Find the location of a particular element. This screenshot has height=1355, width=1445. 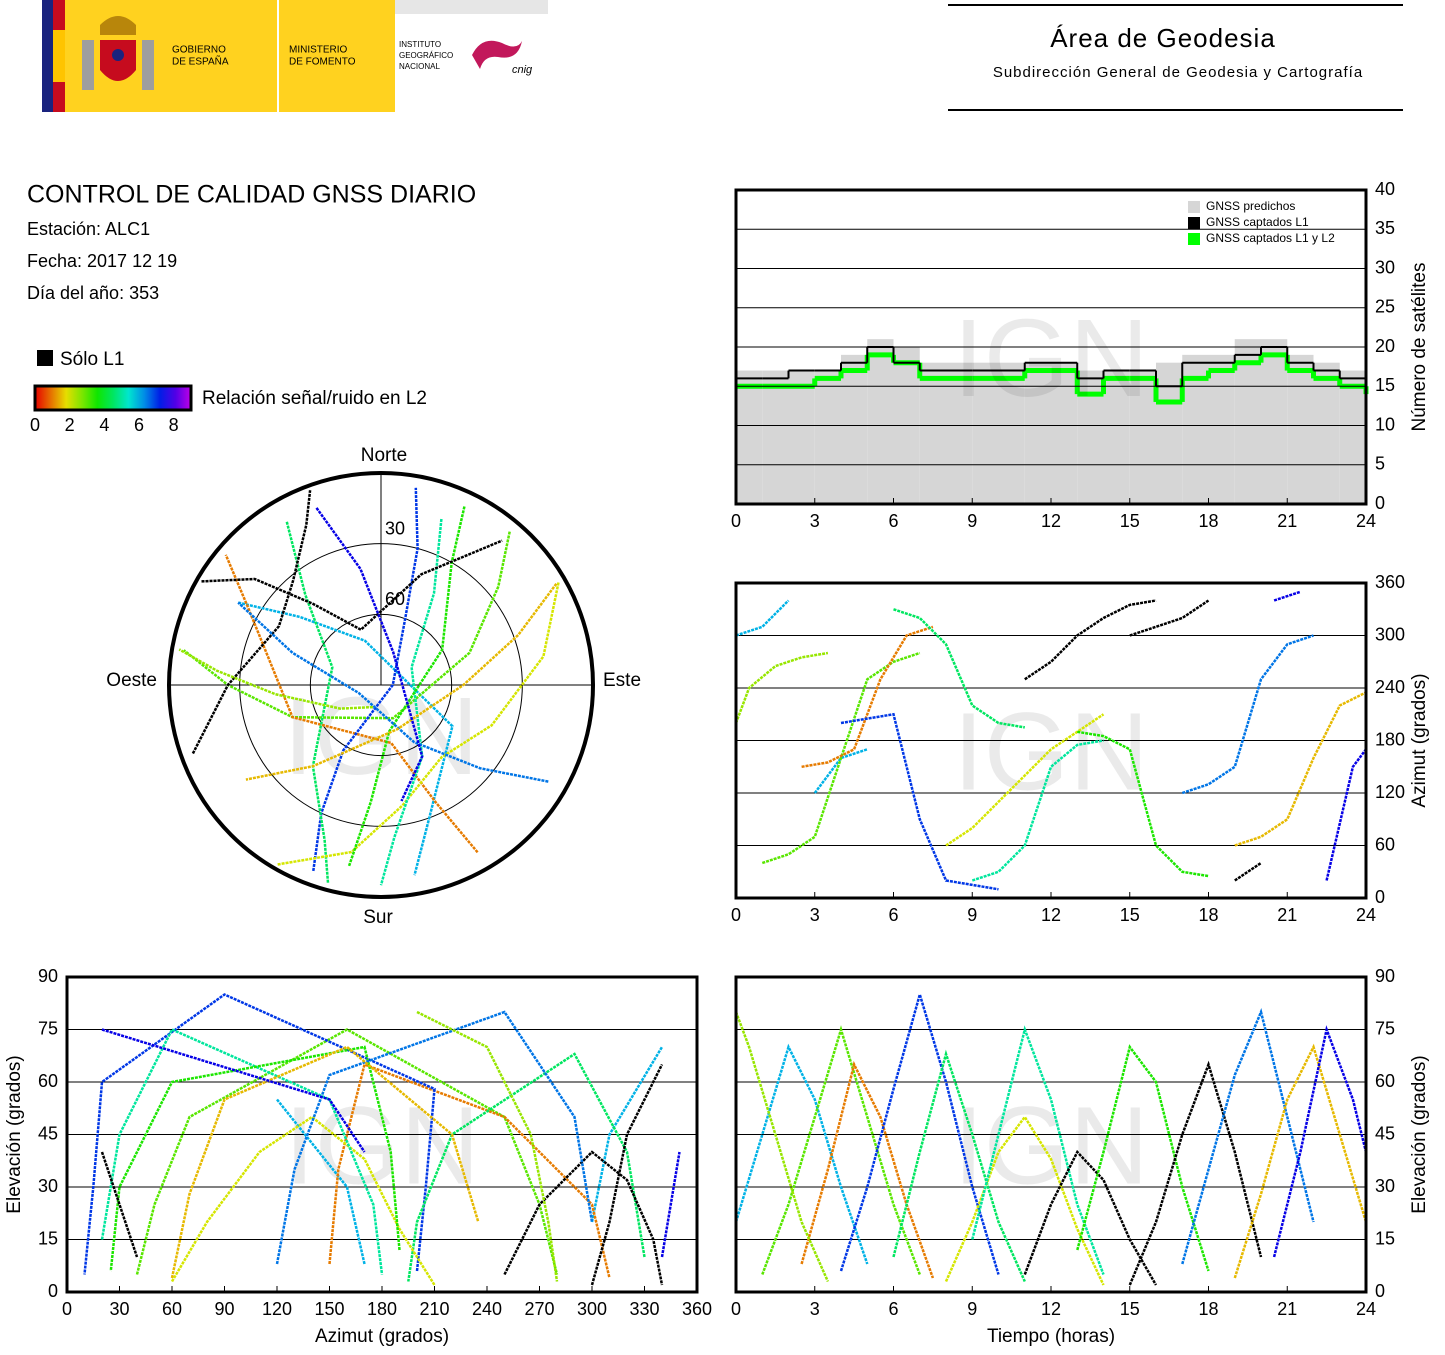

y-tick-label: 180 is located at coordinates (1390, 739).